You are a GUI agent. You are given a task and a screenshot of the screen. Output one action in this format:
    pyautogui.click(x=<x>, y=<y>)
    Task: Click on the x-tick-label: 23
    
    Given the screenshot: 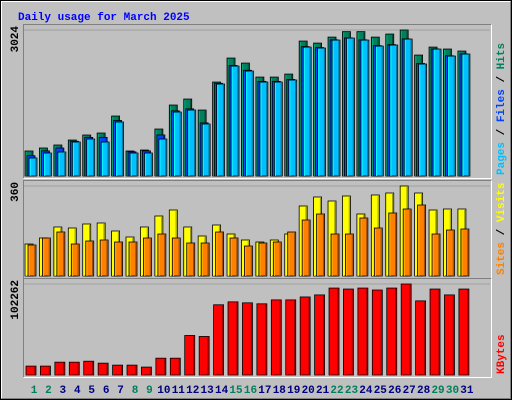 What is the action you would take?
    pyautogui.click(x=352, y=391)
    